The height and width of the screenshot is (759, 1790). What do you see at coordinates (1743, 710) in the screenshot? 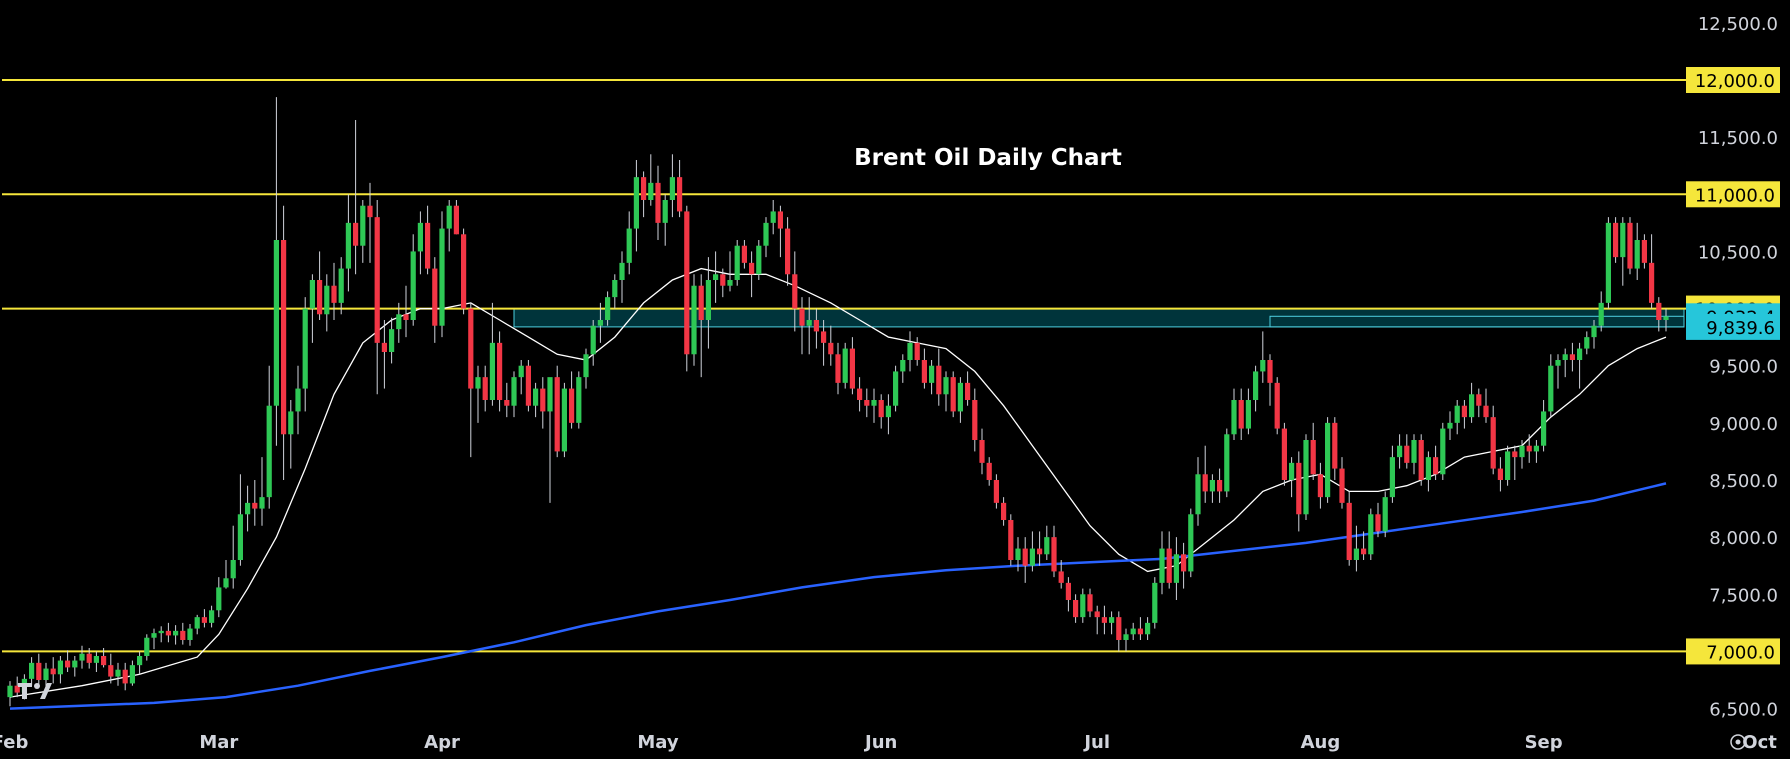
I see `y-tick-label: 6,500.0` at bounding box center [1743, 710].